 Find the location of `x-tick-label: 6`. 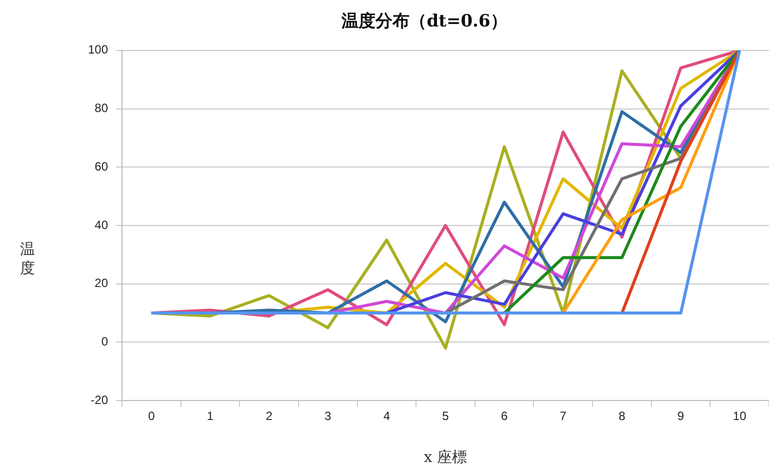

x-tick-label: 6 is located at coordinates (504, 416).